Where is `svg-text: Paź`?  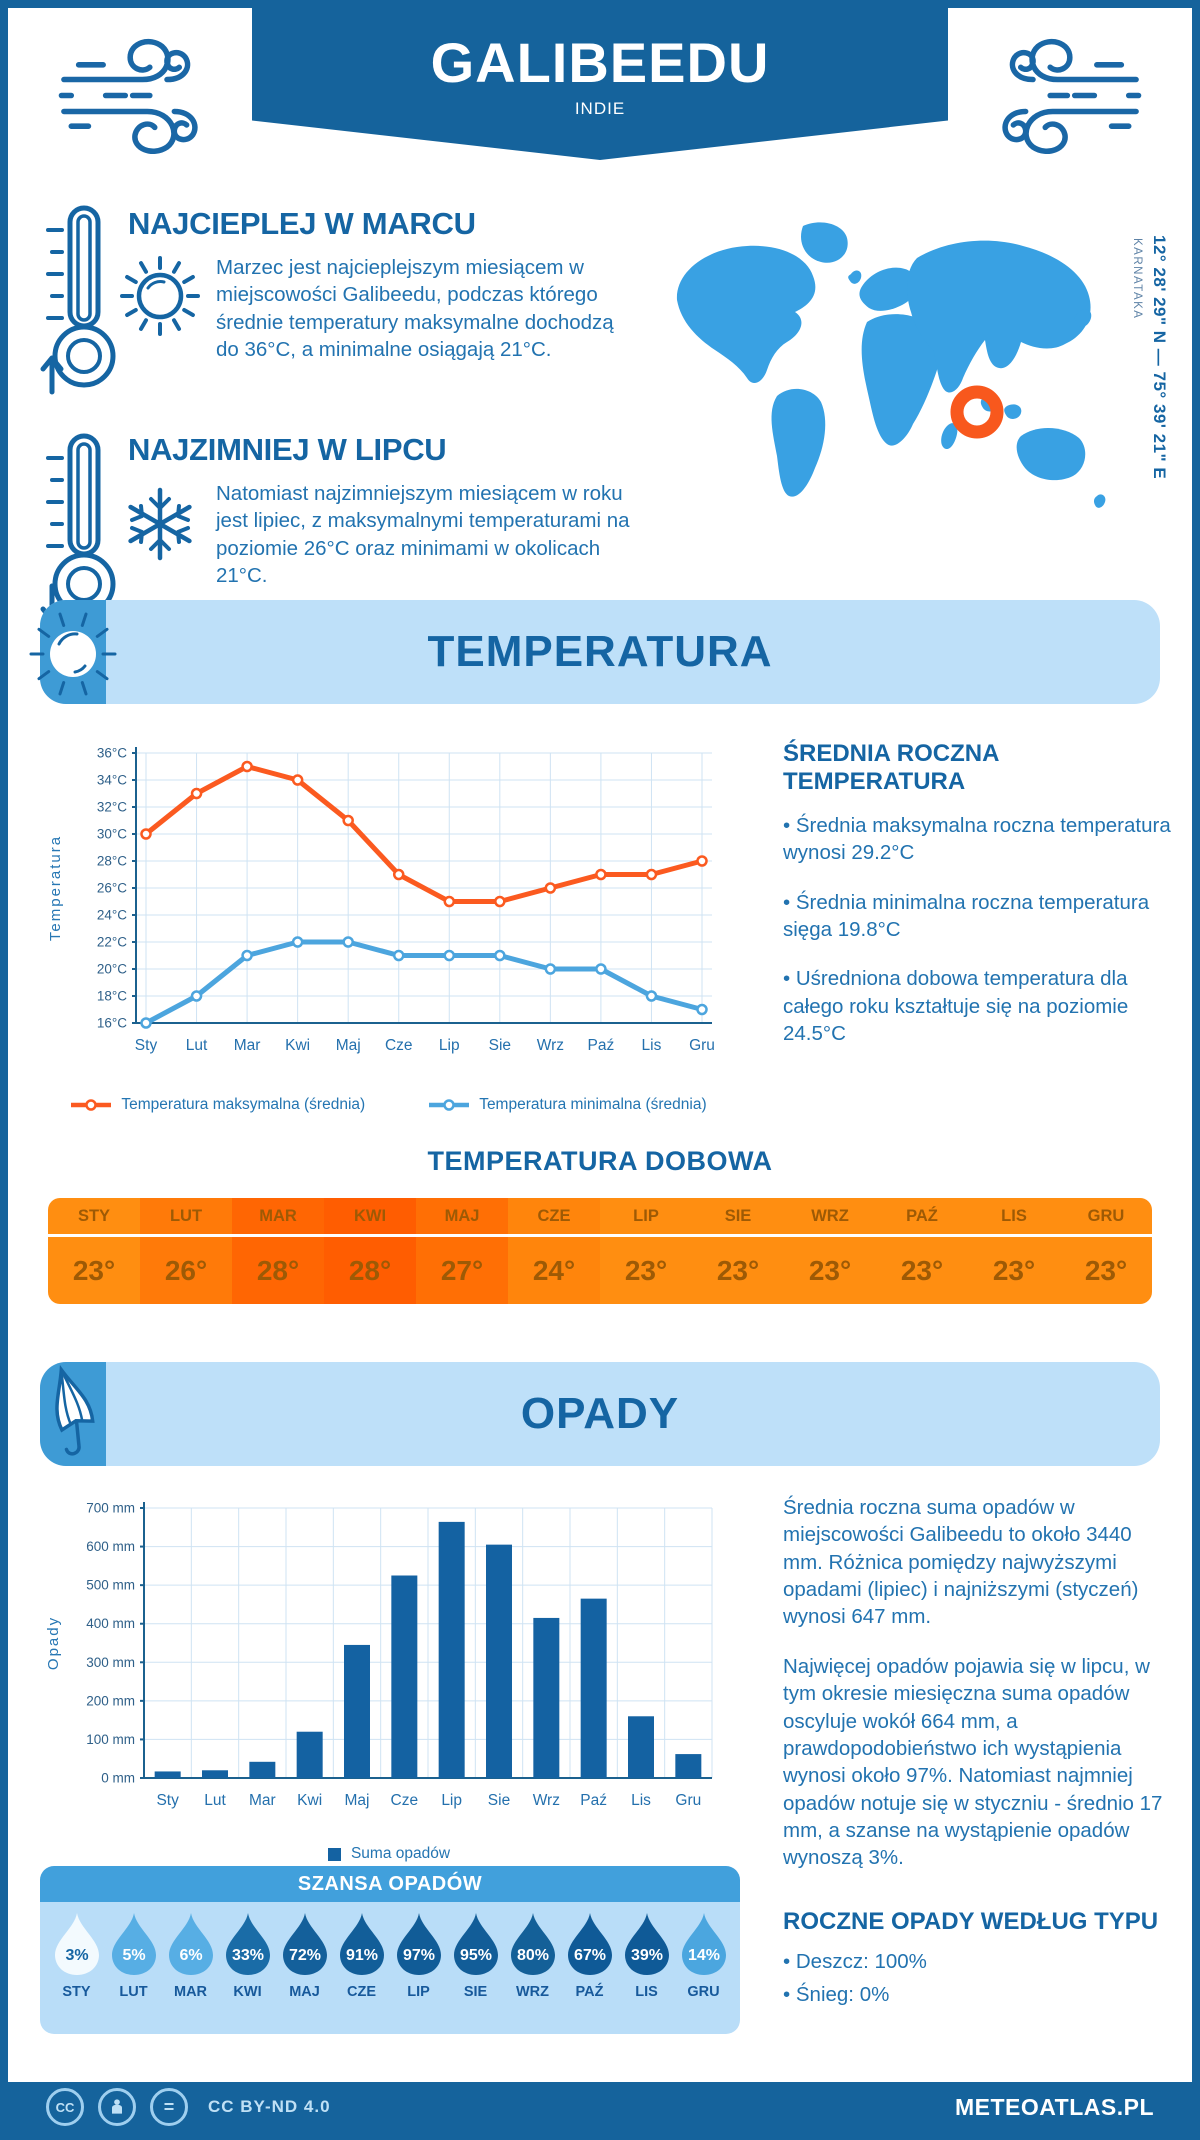 svg-text: Paź is located at coordinates (601, 1045).